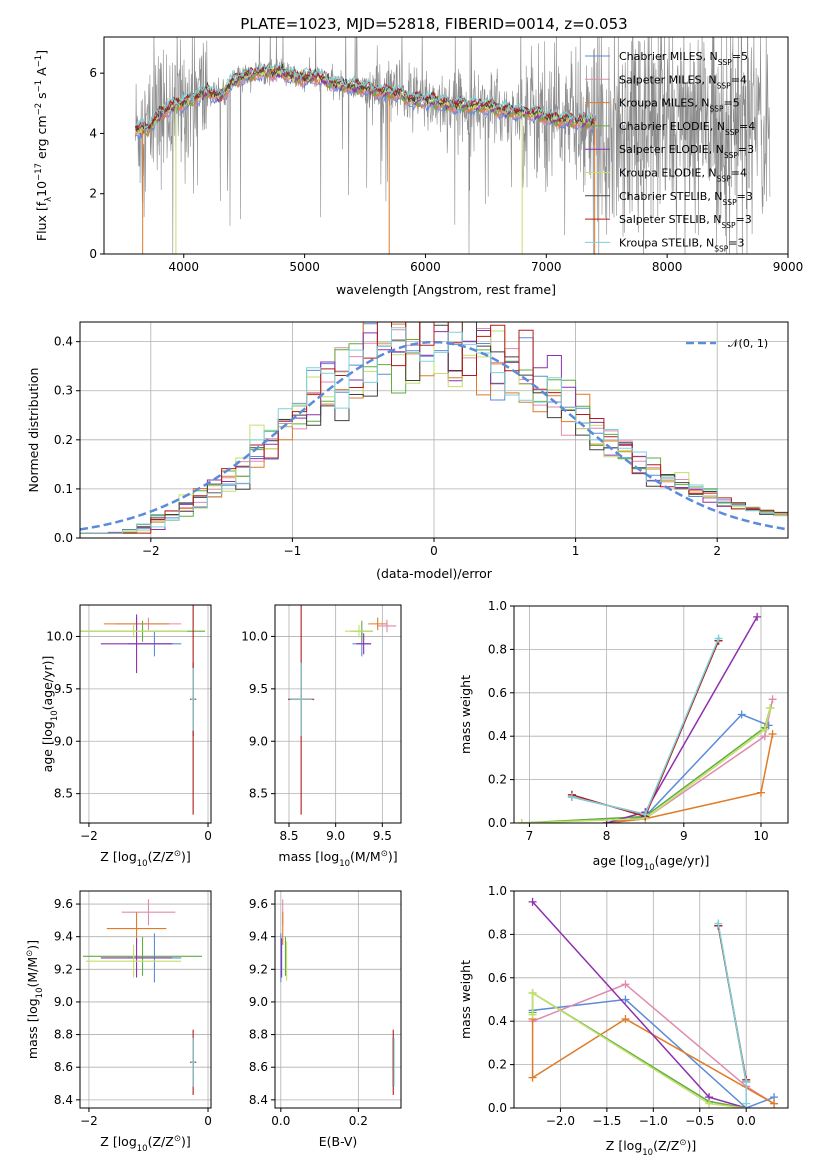 The width and height of the screenshot is (819, 1170). Describe the element at coordinates (338, 1141) in the screenshot. I see `x-axis-label: E(B-V)` at that location.